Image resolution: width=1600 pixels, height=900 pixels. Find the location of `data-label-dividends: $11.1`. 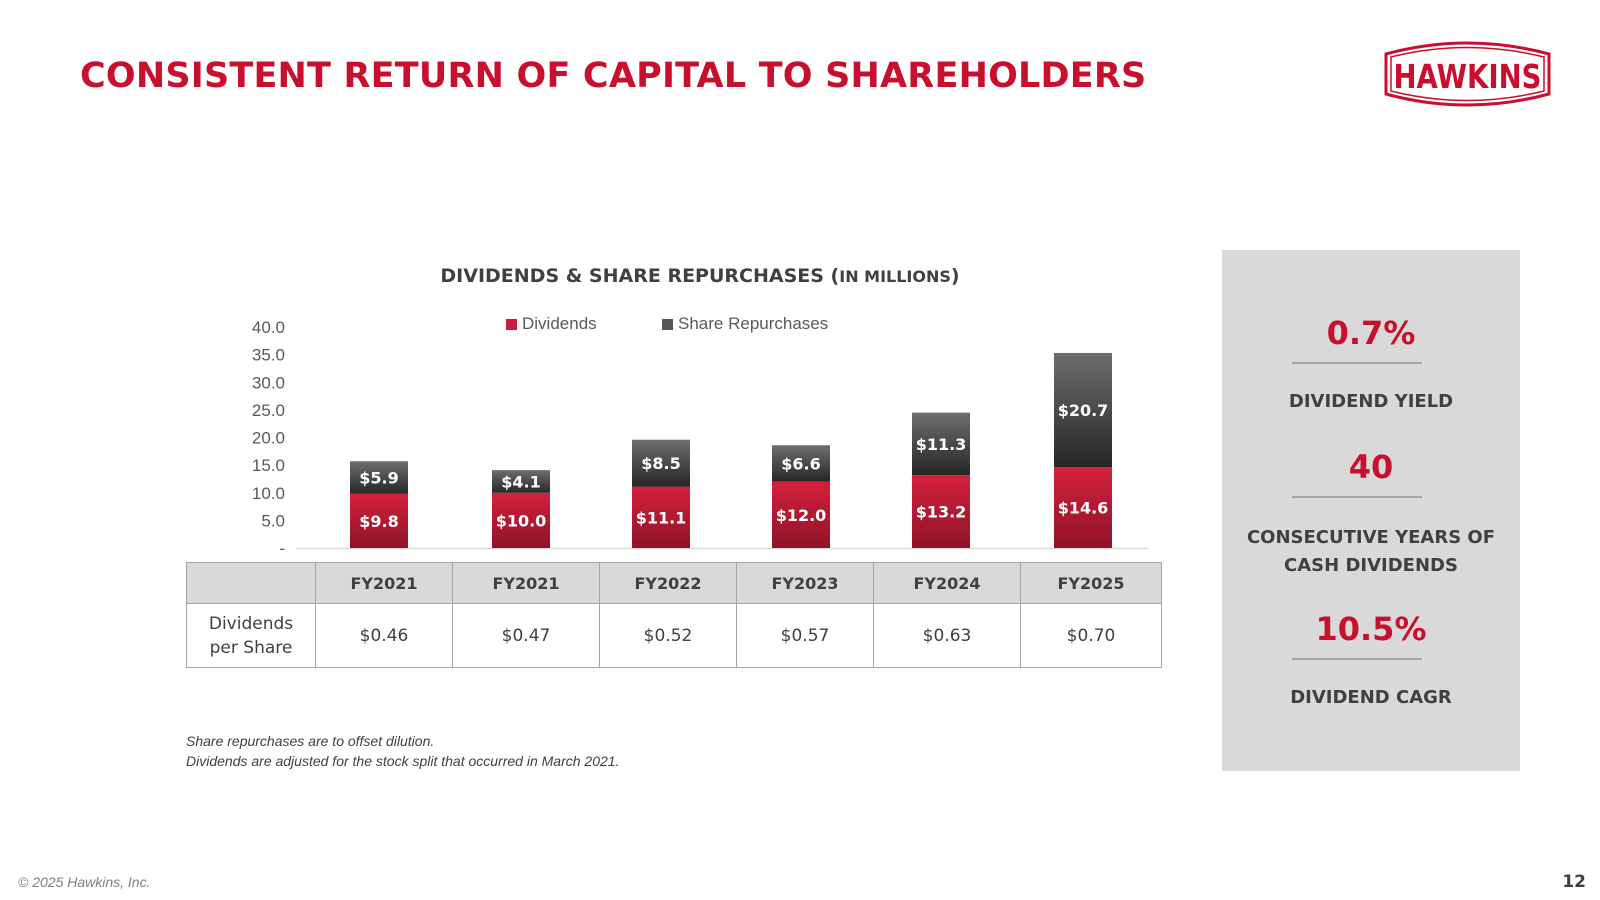

data-label-dividends: $11.1 is located at coordinates (661, 517).